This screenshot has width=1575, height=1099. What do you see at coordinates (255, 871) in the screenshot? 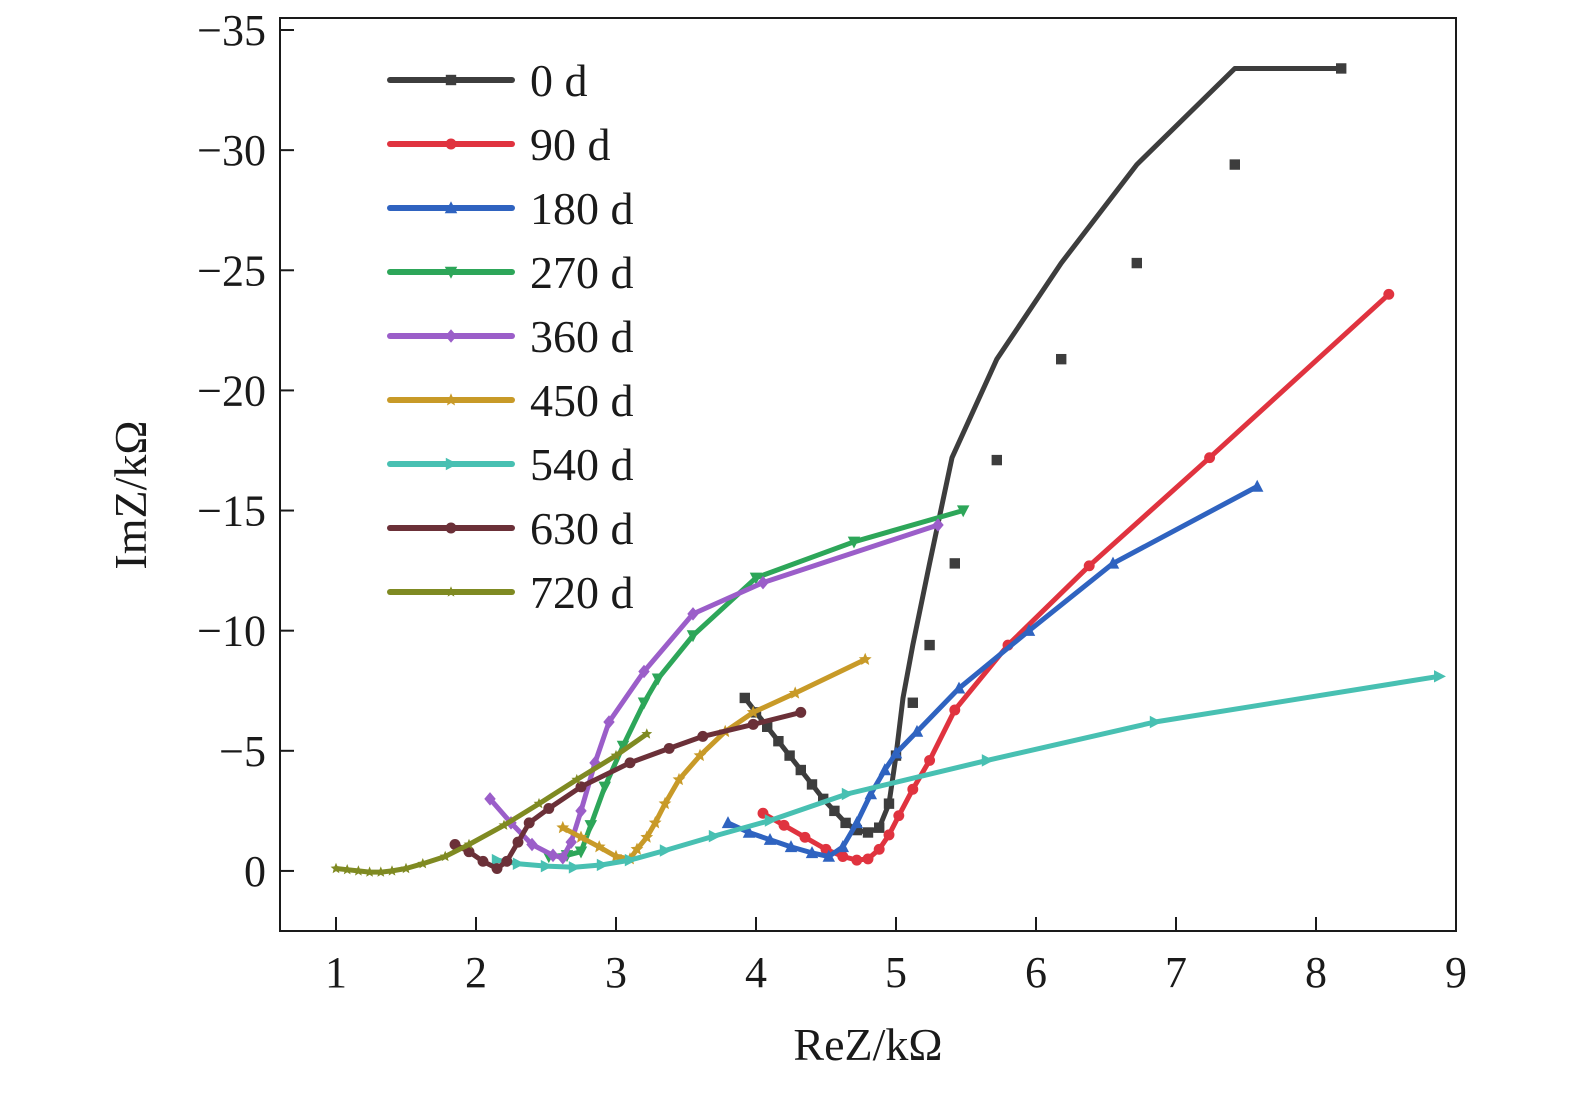
I see `y-tick-label: 0` at bounding box center [255, 871].